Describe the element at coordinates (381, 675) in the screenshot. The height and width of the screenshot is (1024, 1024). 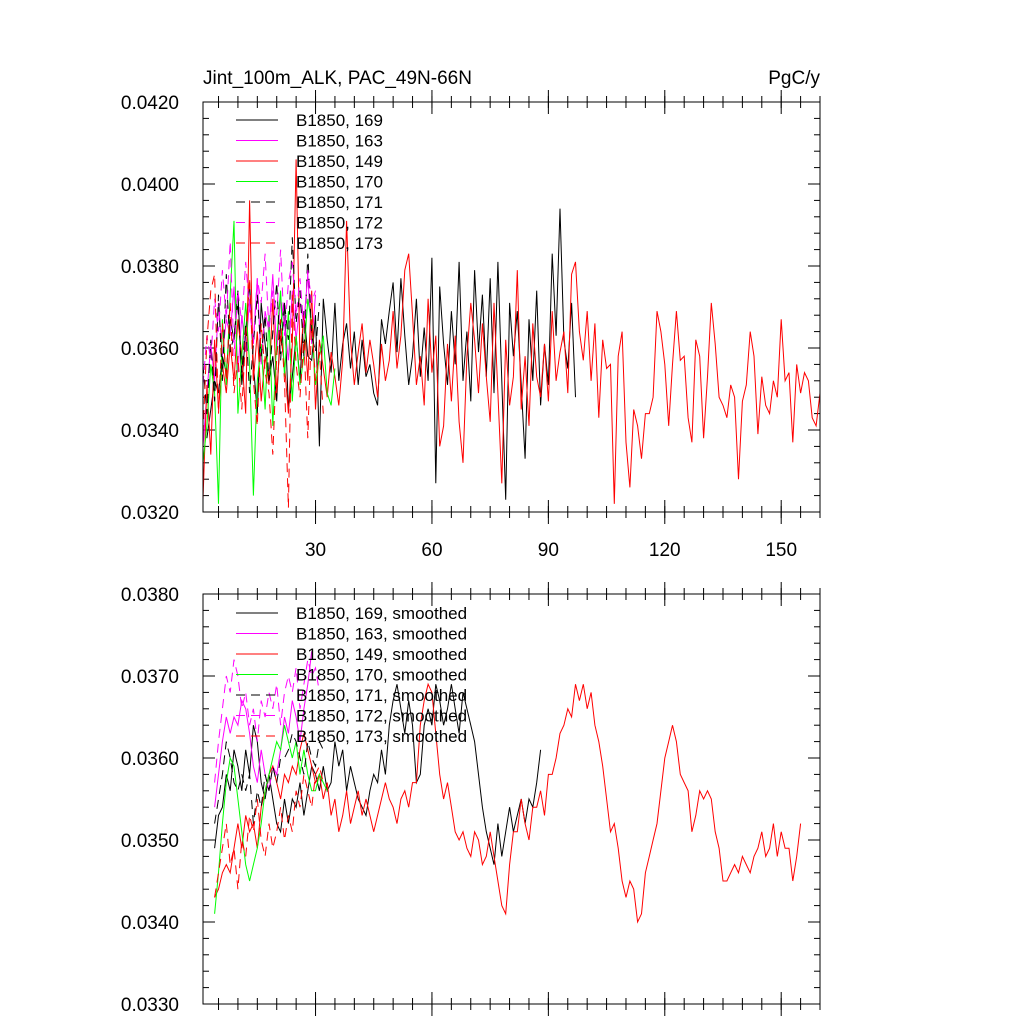
I see `bottom-legend-label-b1850-170-smoothed: B1850, 170, smoothed` at that location.